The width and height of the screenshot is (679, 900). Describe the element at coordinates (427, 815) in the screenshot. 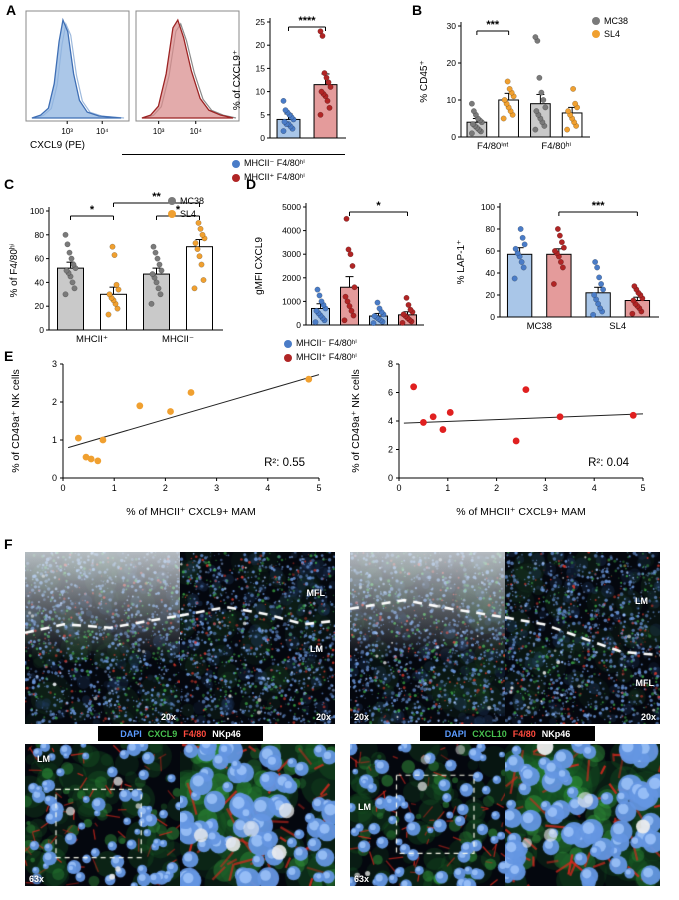

I see `micro-63x-cxcl10-overview: LM 63x` at that location.